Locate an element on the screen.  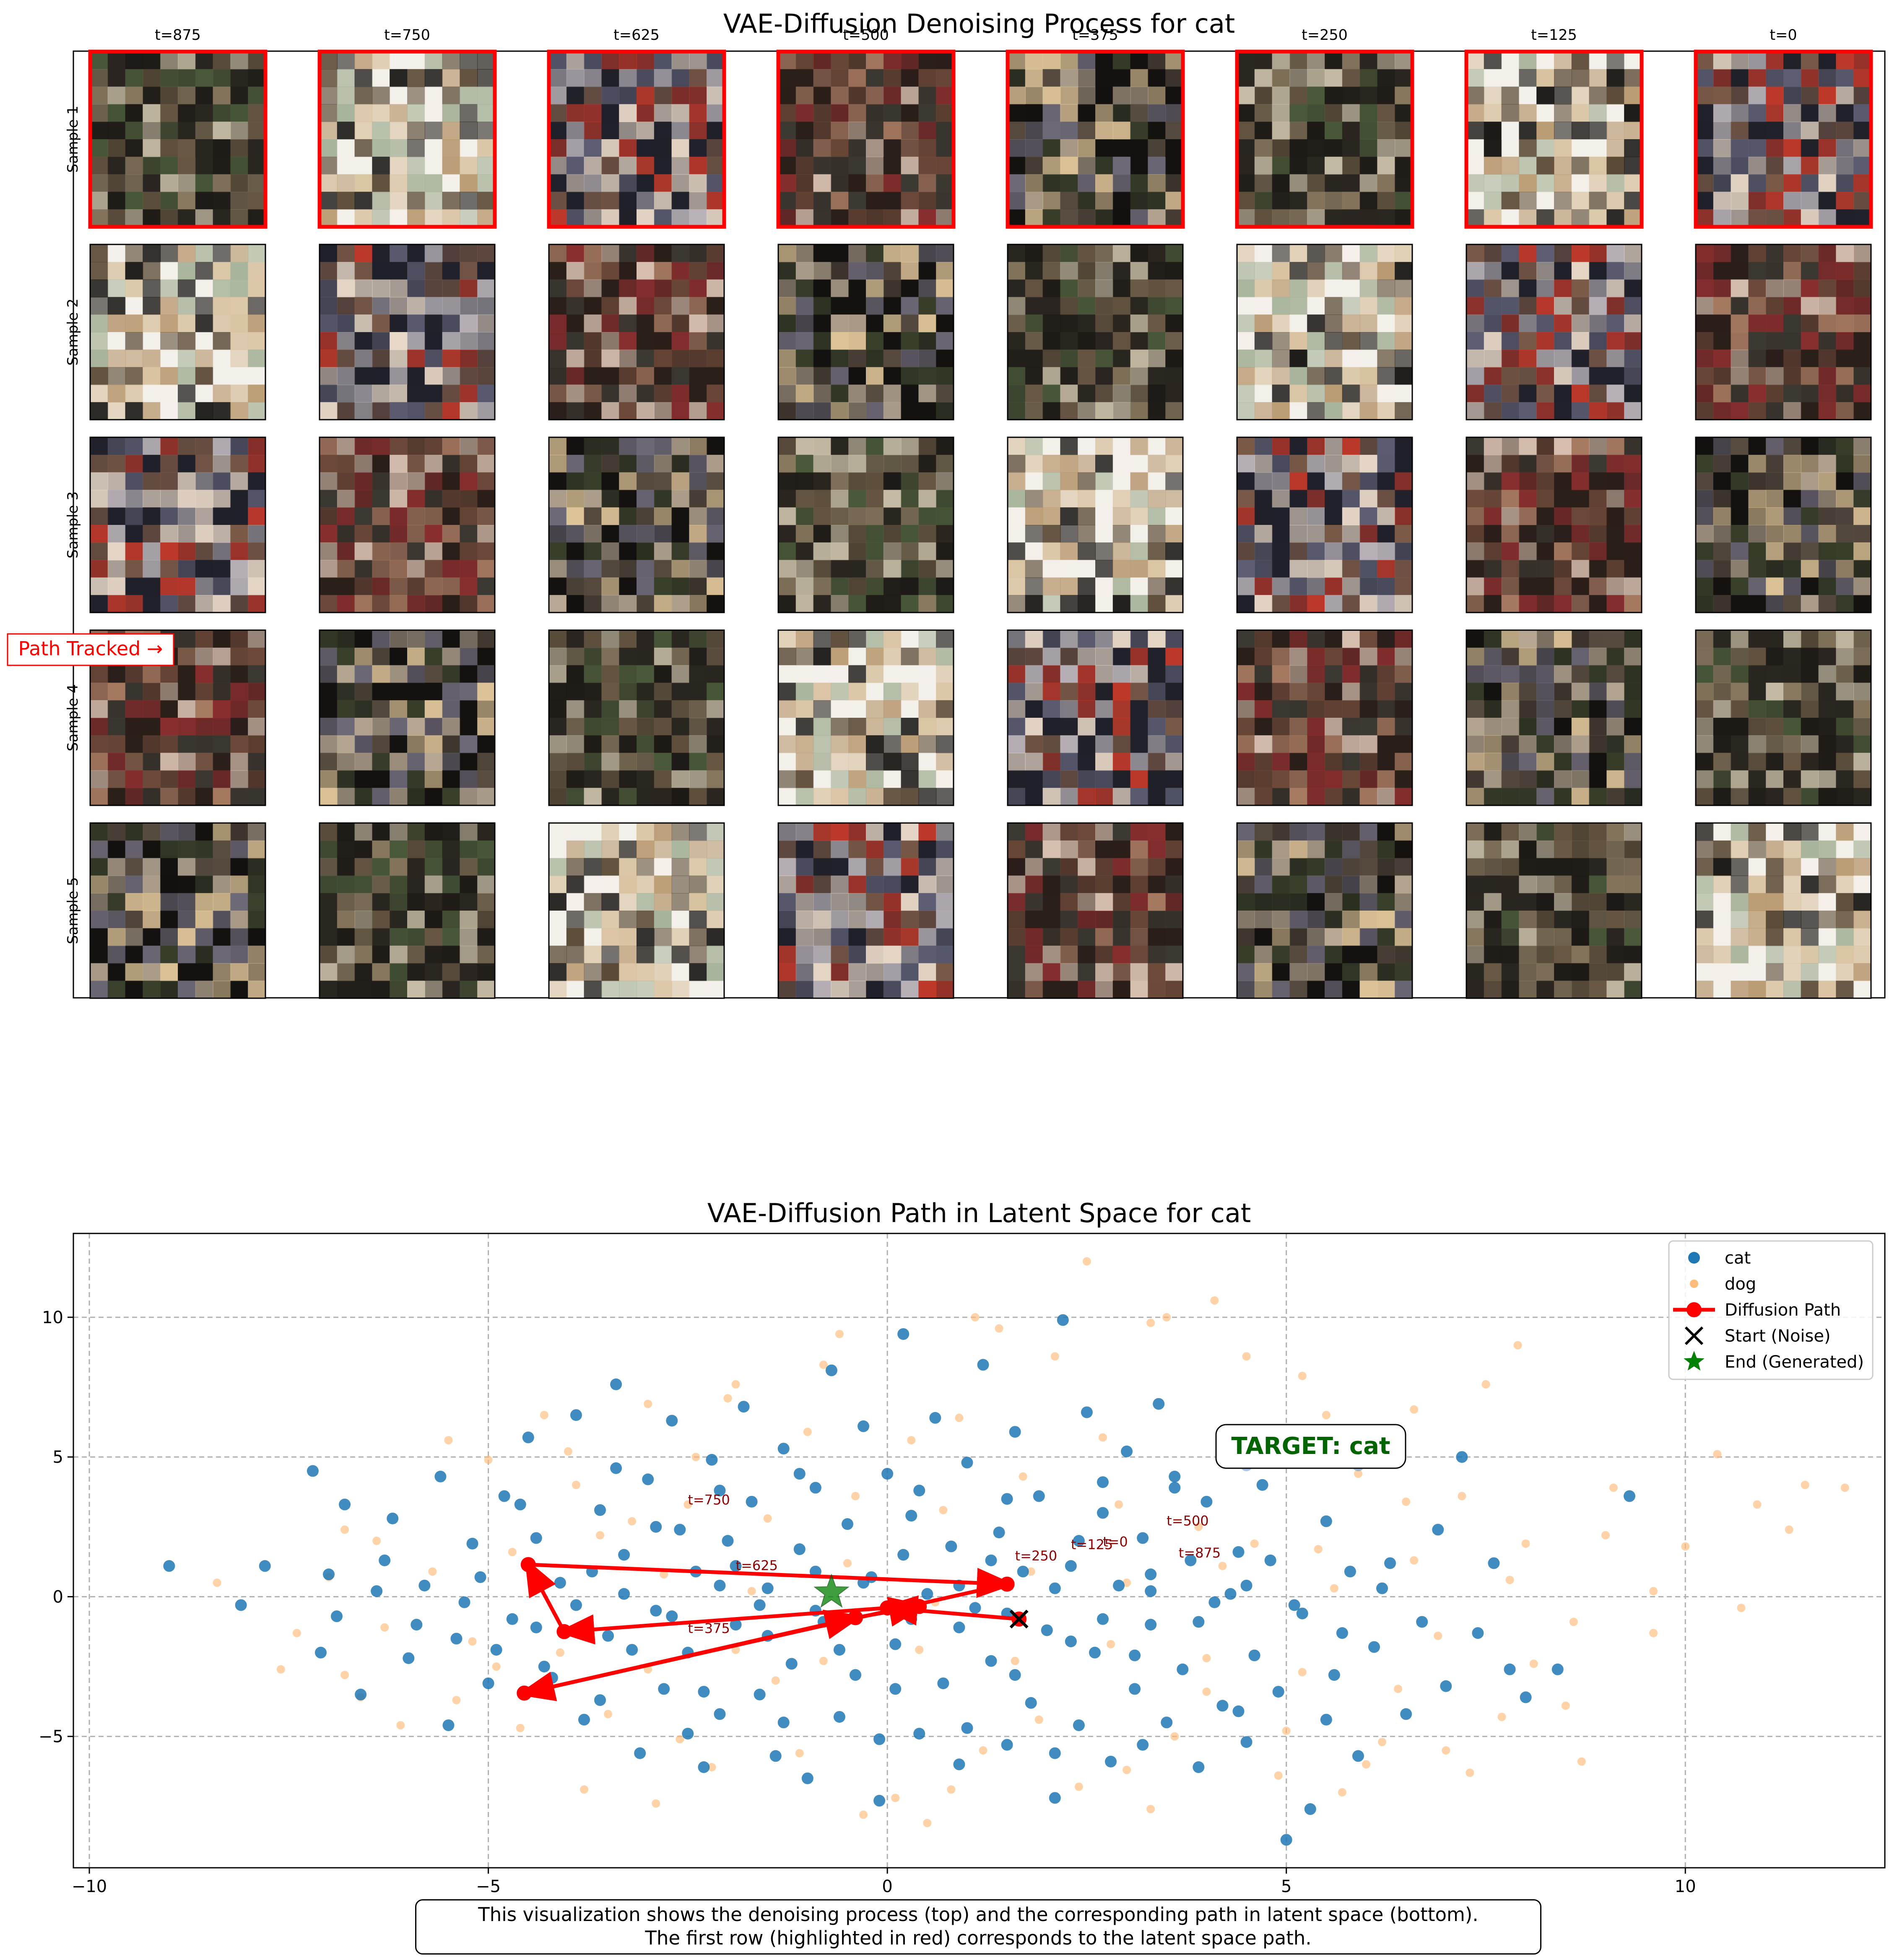
image-frame is located at coordinates (407, 717).